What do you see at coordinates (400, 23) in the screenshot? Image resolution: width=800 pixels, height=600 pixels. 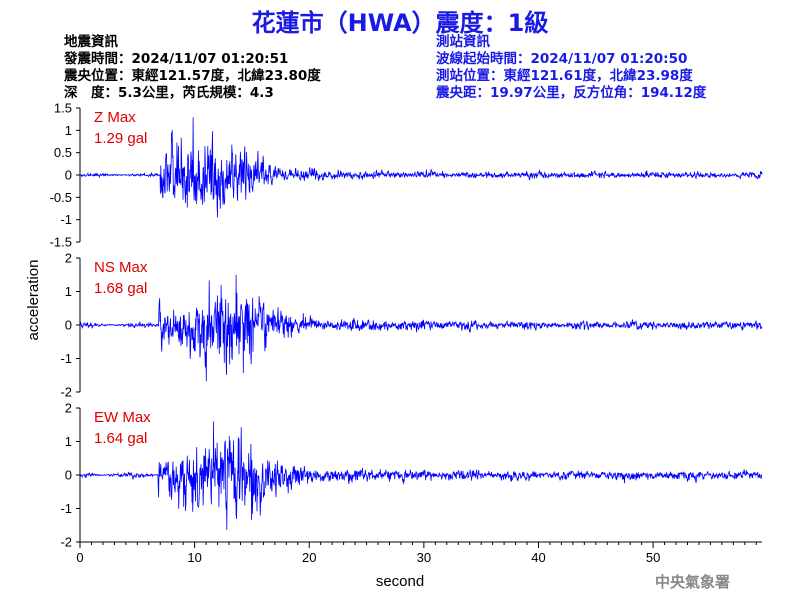 I see `chart-title: 花蓮市（HWA）震度：1級` at bounding box center [400, 23].